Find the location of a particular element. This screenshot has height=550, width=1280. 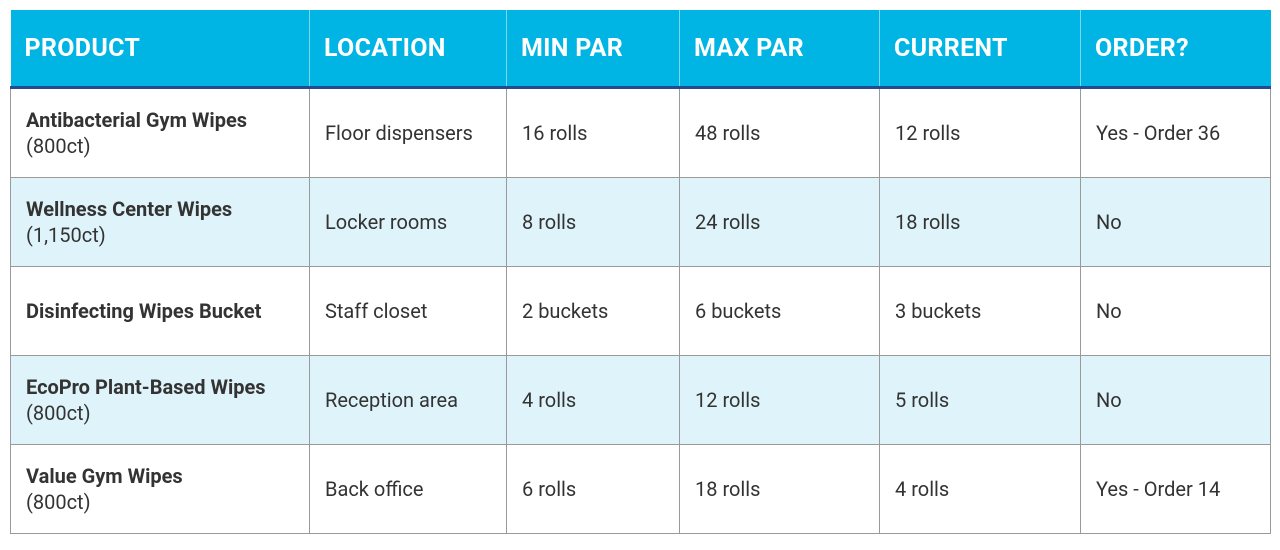

table-cell: Yes - Order 14 is located at coordinates (1175, 489).